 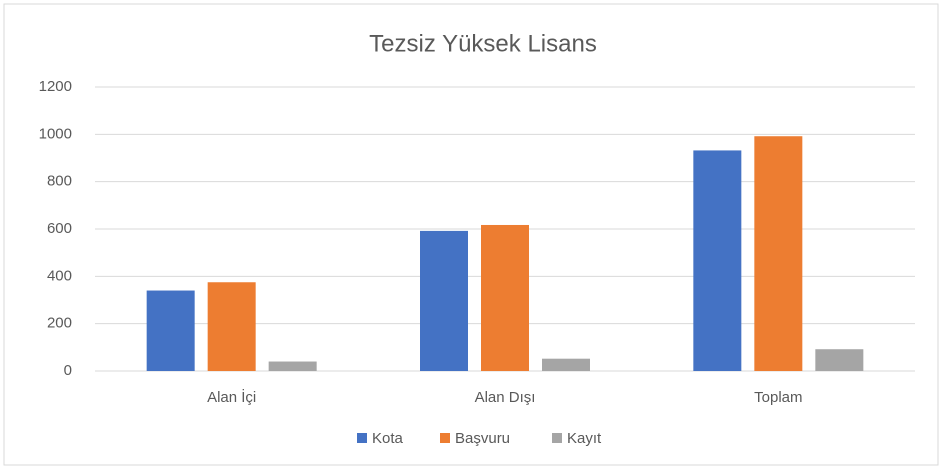 What do you see at coordinates (505, 397) in the screenshot?
I see `x-tick-label: Alan Dışı` at bounding box center [505, 397].